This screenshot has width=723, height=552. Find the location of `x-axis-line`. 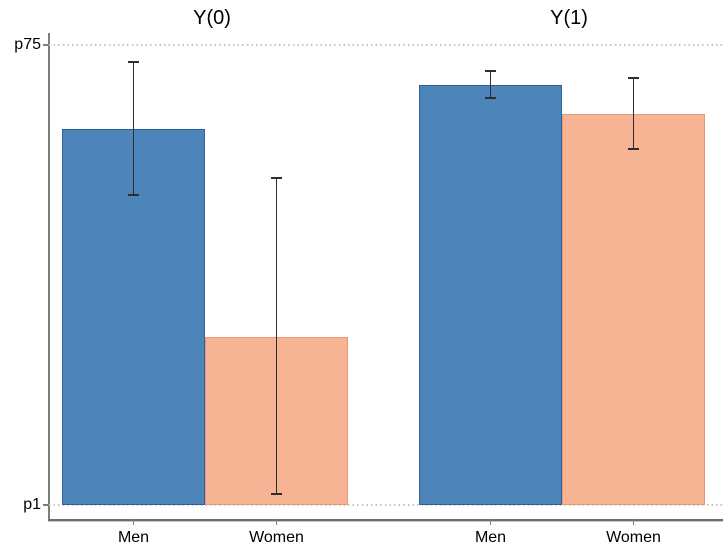

x-axis-line is located at coordinates (385, 520).